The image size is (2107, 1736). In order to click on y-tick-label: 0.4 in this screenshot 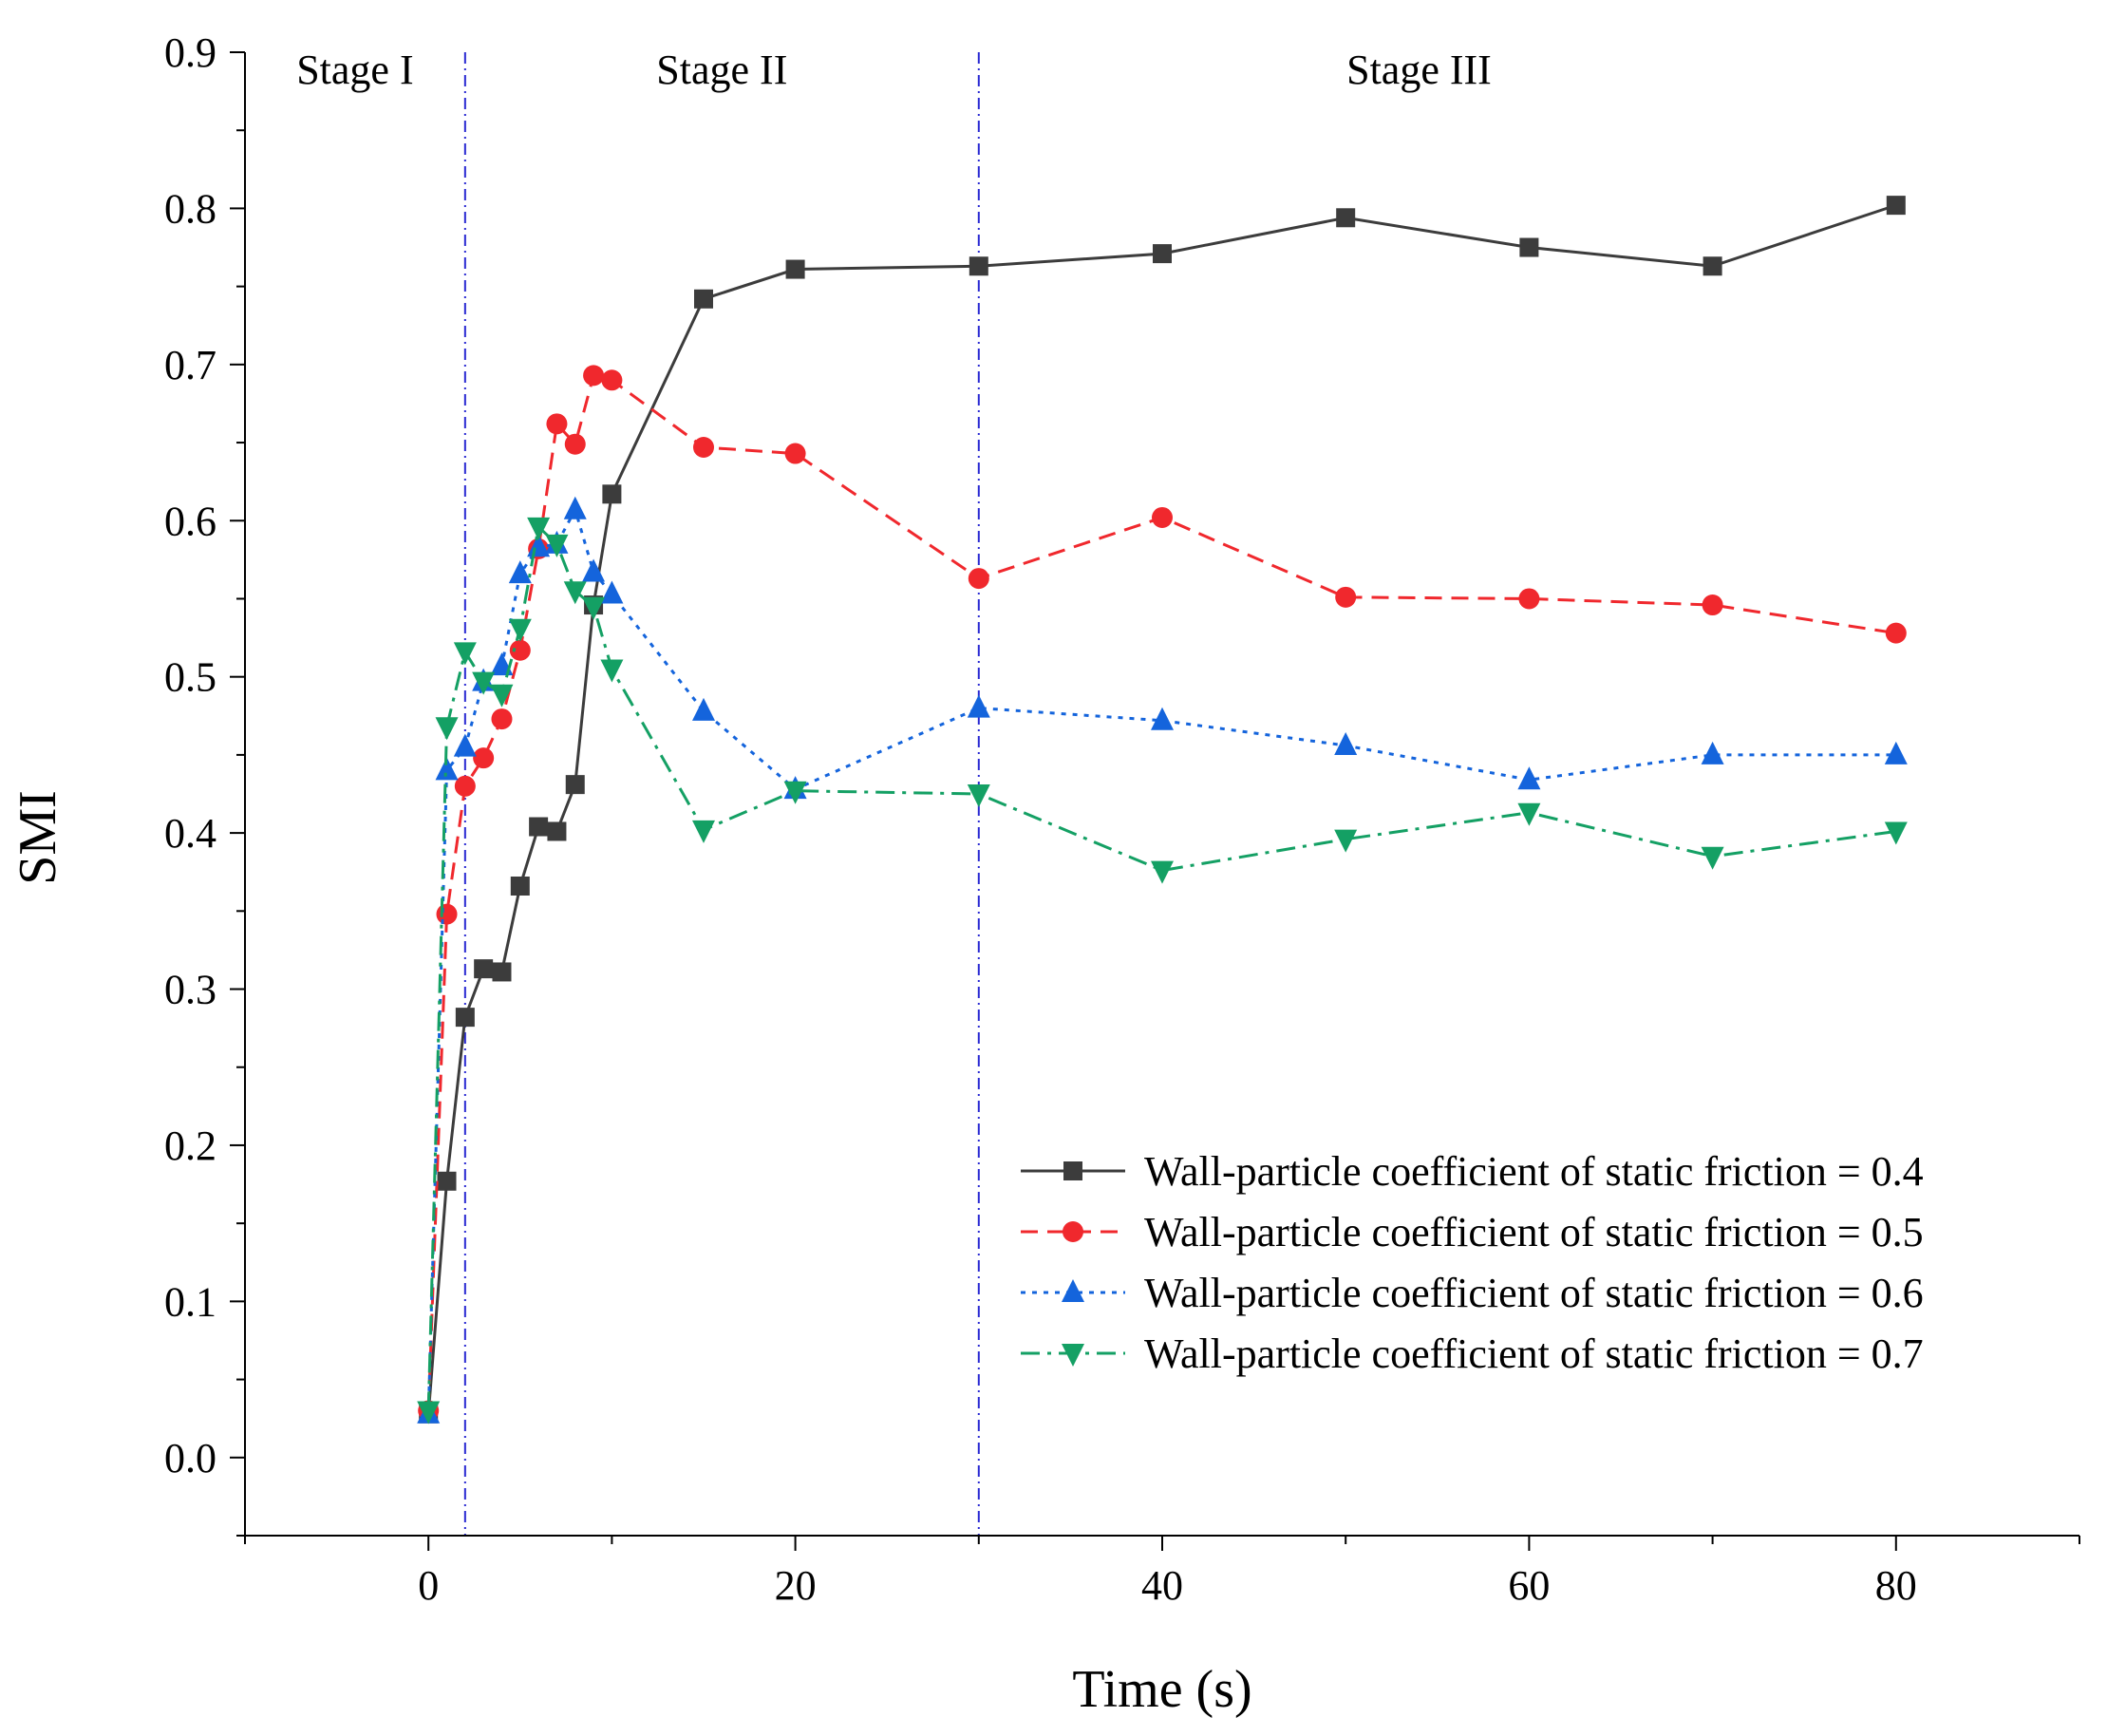, I will do `click(190, 834)`.